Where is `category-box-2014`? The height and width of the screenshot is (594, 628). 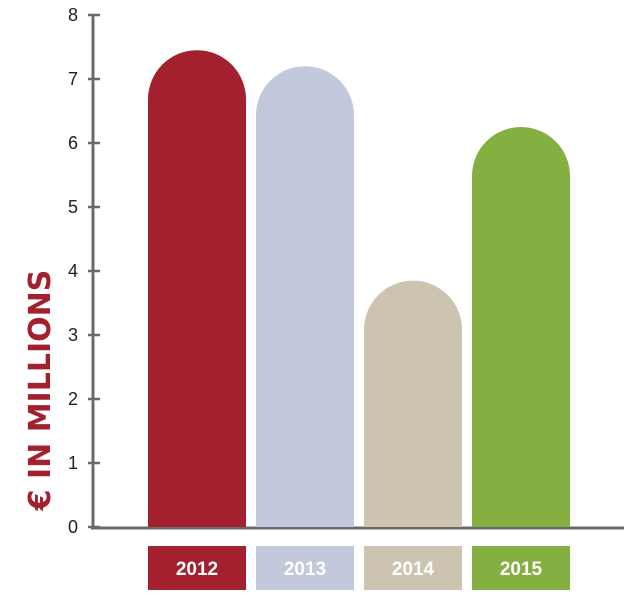
category-box-2014 is located at coordinates (413, 568).